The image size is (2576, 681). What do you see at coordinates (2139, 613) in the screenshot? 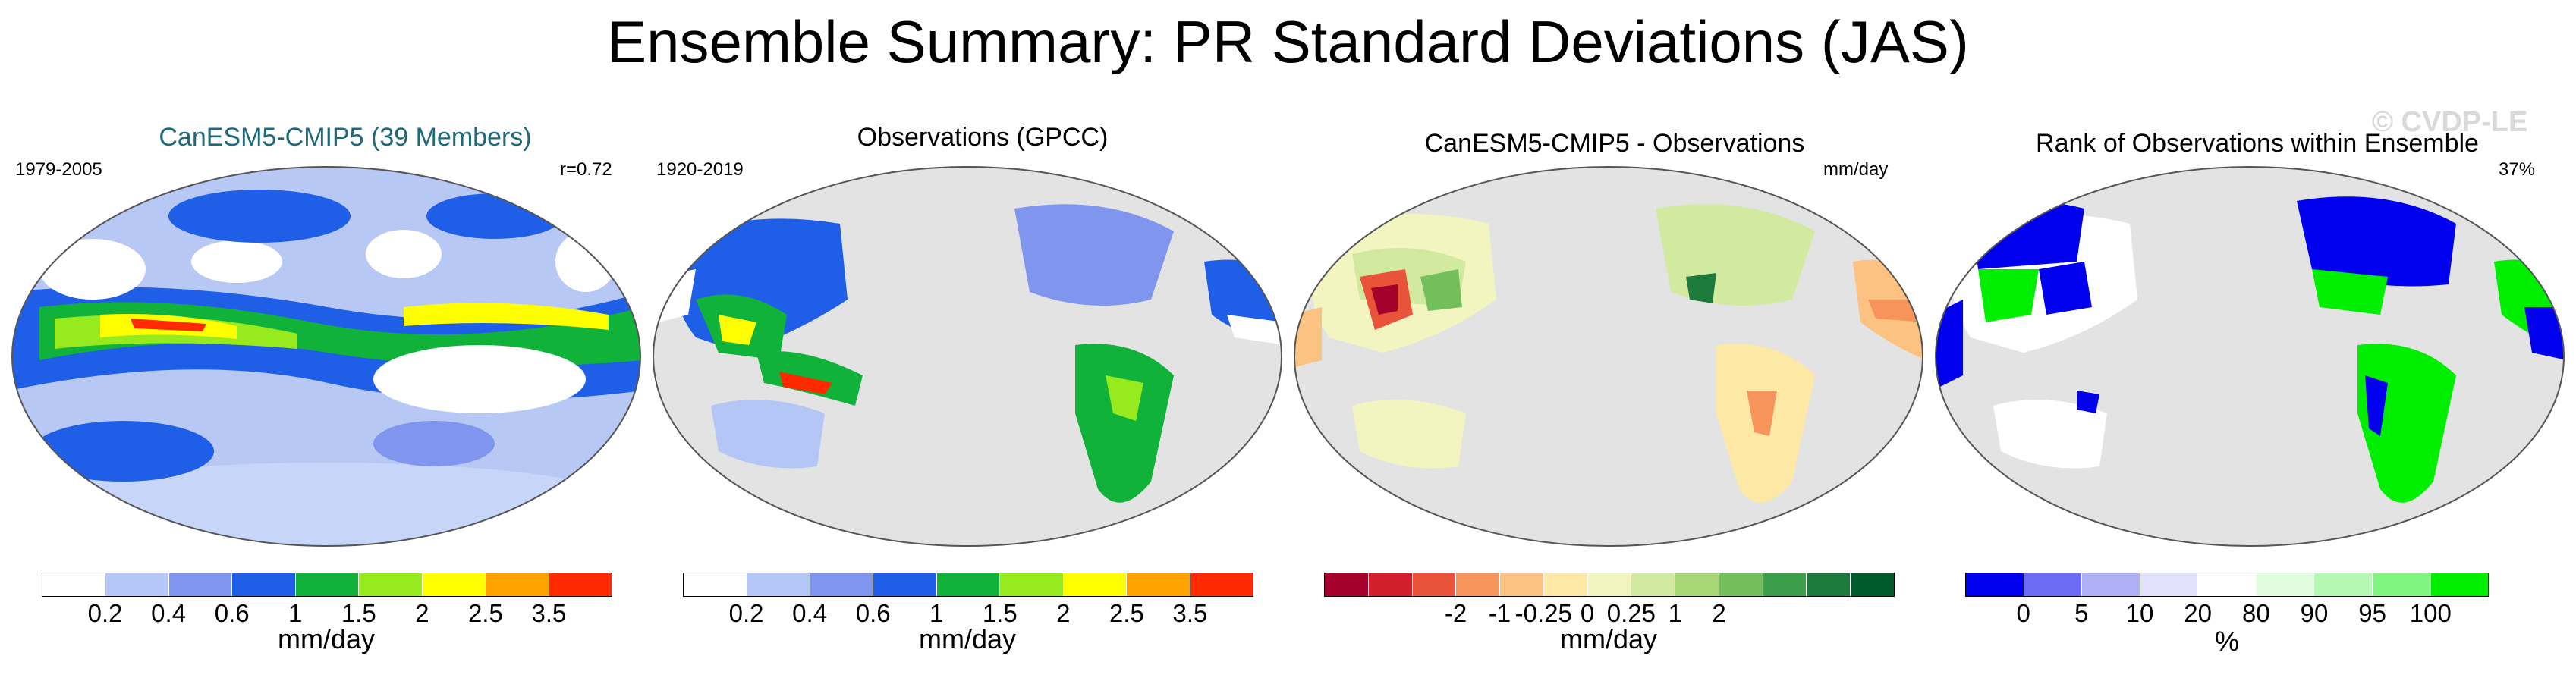
I see `colorbar-tick-label: 10` at bounding box center [2139, 613].